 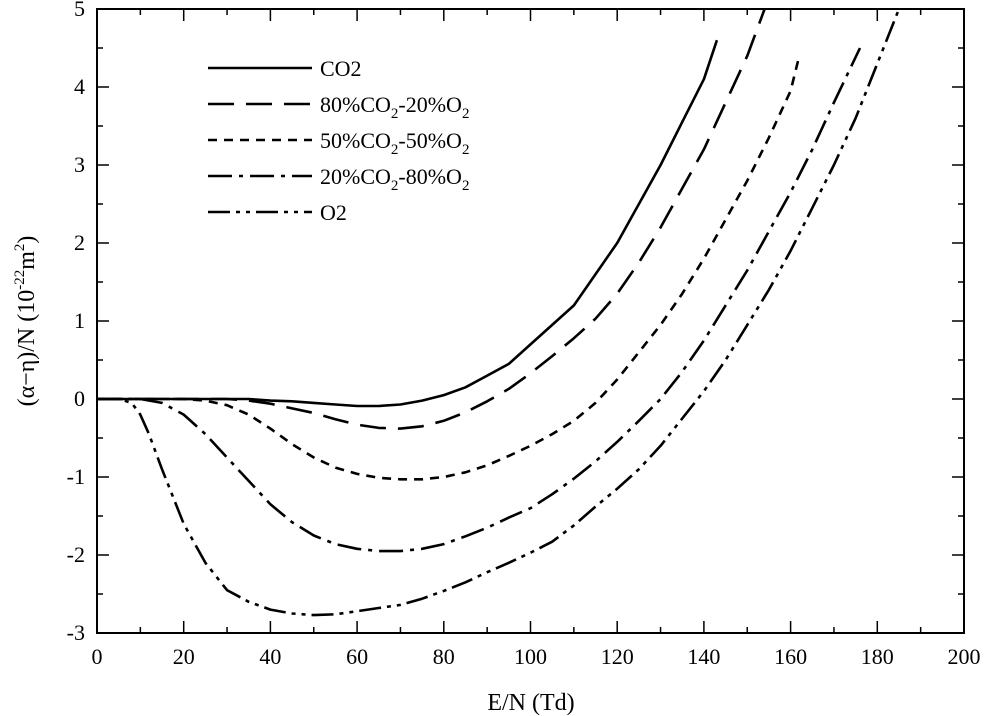 What do you see at coordinates (790, 656) in the screenshot?
I see `x-tick-label: 160` at bounding box center [790, 656].